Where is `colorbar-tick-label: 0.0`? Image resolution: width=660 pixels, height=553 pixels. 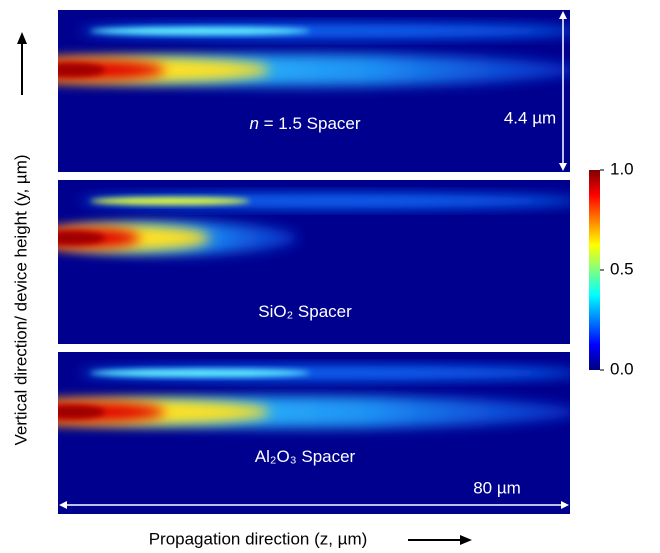 colorbar-tick-label: 0.0 is located at coordinates (622, 368).